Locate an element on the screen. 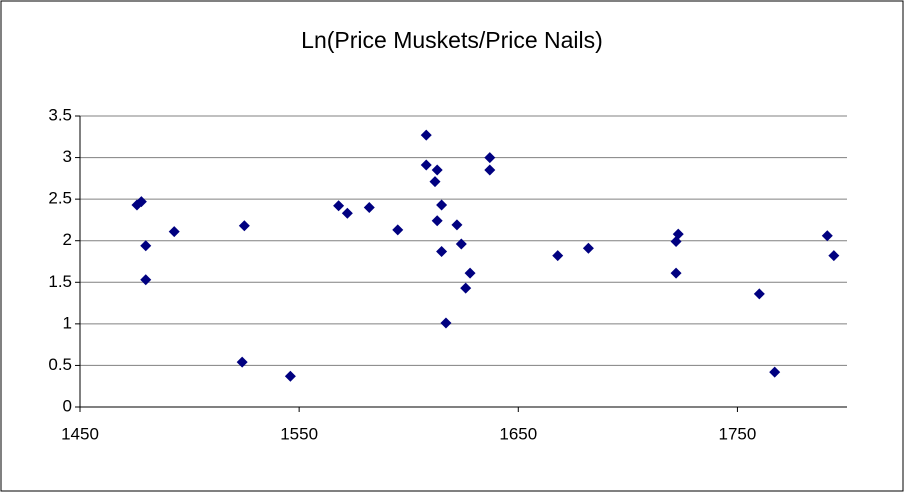 This screenshot has height=492, width=904. y-tick-label: 2 is located at coordinates (67, 239).